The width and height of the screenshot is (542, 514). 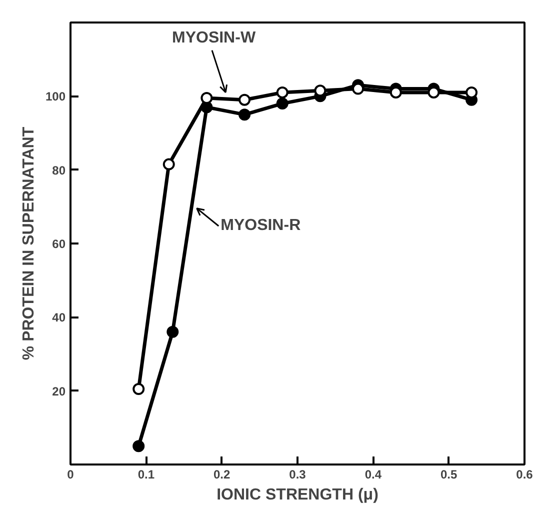 What do you see at coordinates (449, 475) in the screenshot?
I see `x-tick-label: 0.5` at bounding box center [449, 475].